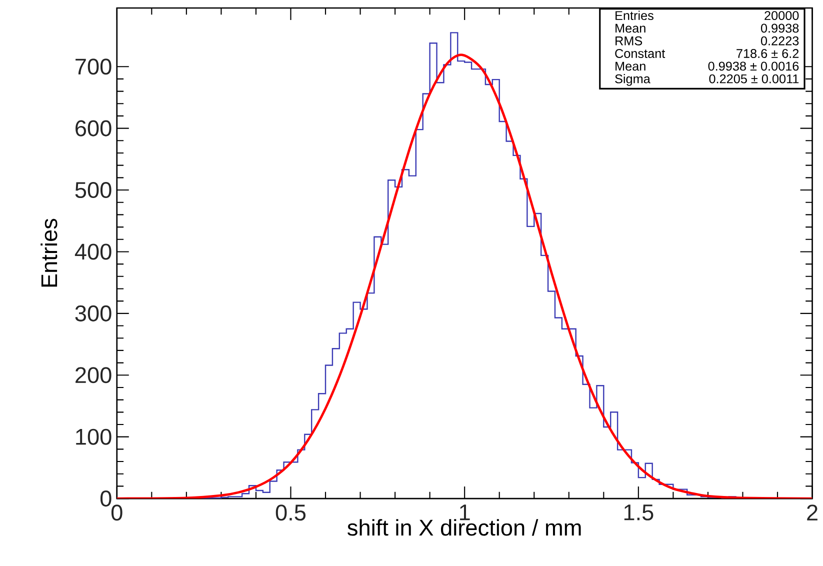  What do you see at coordinates (754, 79) in the screenshot?
I see `annotation: 0.2205 ± 0.0011` at bounding box center [754, 79].